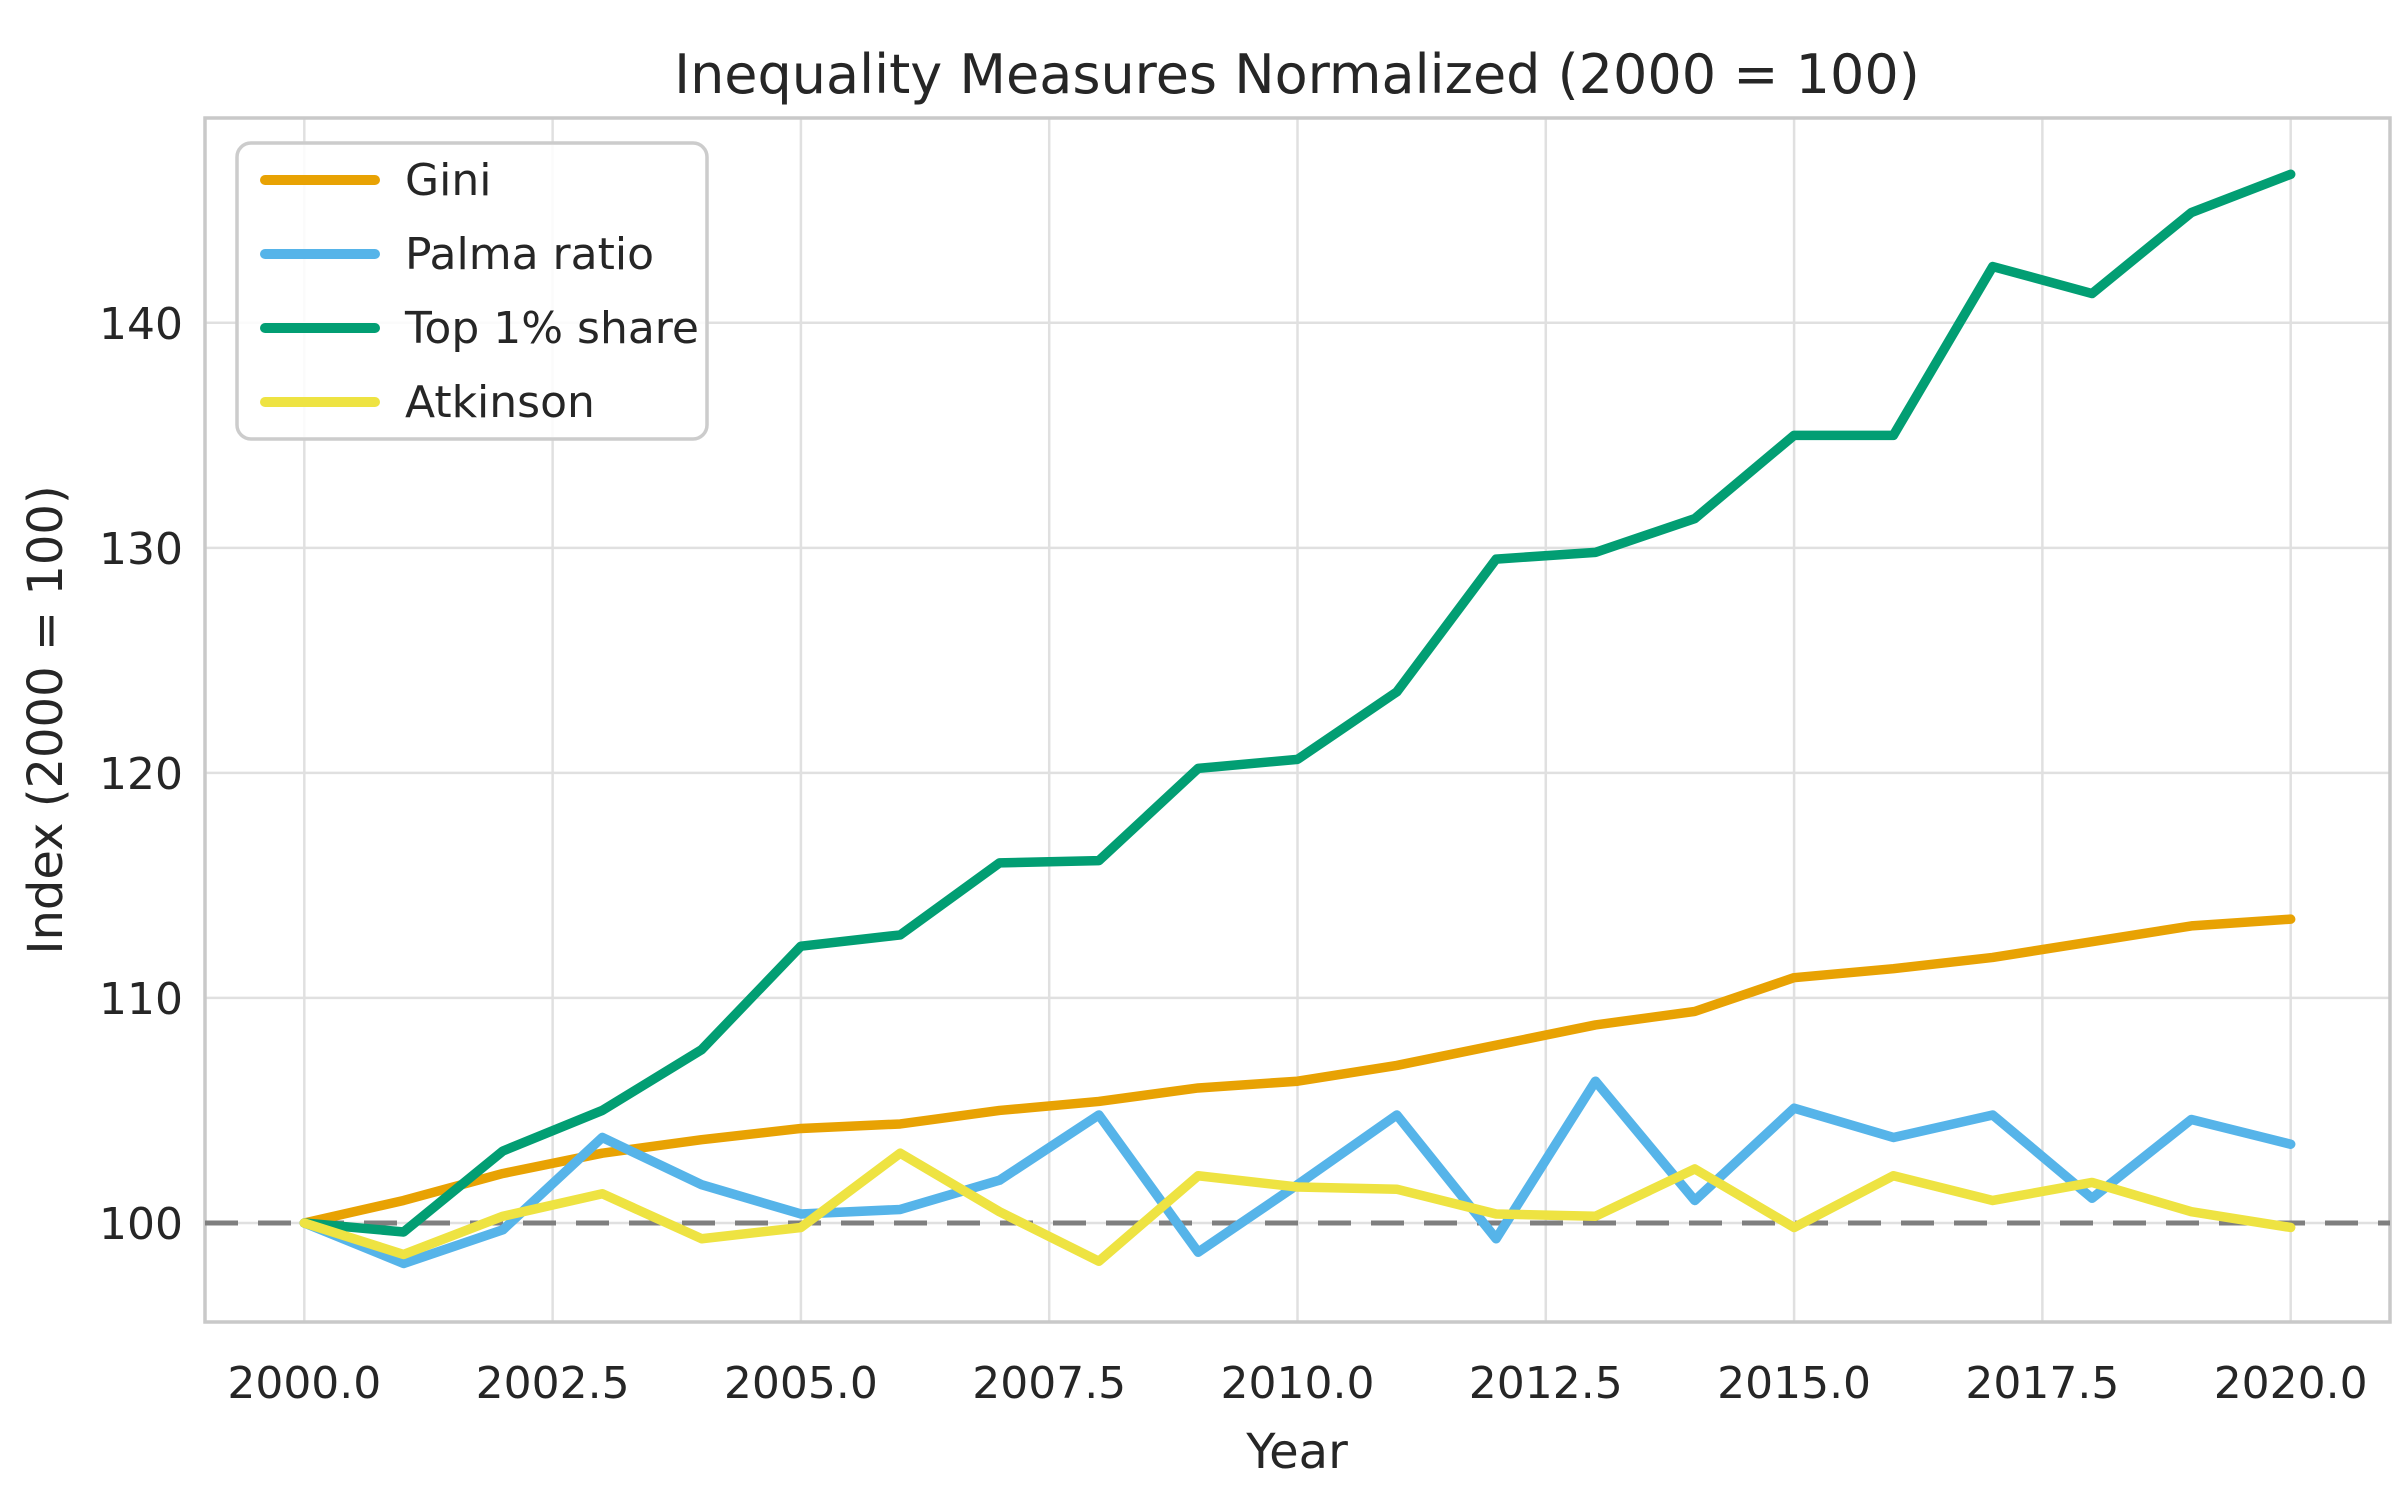  Describe the element at coordinates (551, 328) in the screenshot. I see `legend-label-top-1-share: Top 1% share` at that location.